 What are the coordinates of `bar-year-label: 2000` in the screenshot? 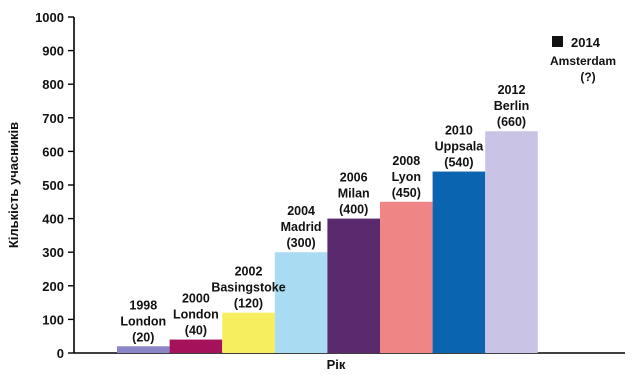 It's located at (196, 299).